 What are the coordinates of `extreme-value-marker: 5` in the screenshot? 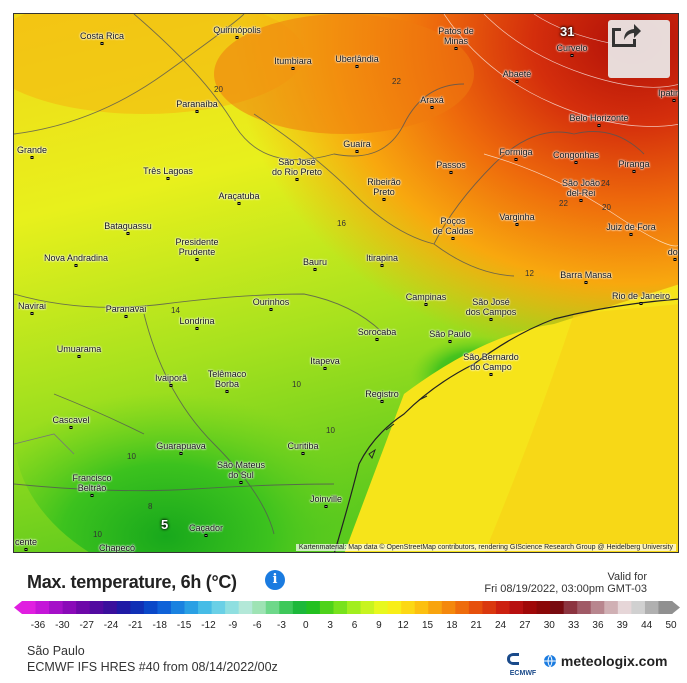 It's located at (165, 524).